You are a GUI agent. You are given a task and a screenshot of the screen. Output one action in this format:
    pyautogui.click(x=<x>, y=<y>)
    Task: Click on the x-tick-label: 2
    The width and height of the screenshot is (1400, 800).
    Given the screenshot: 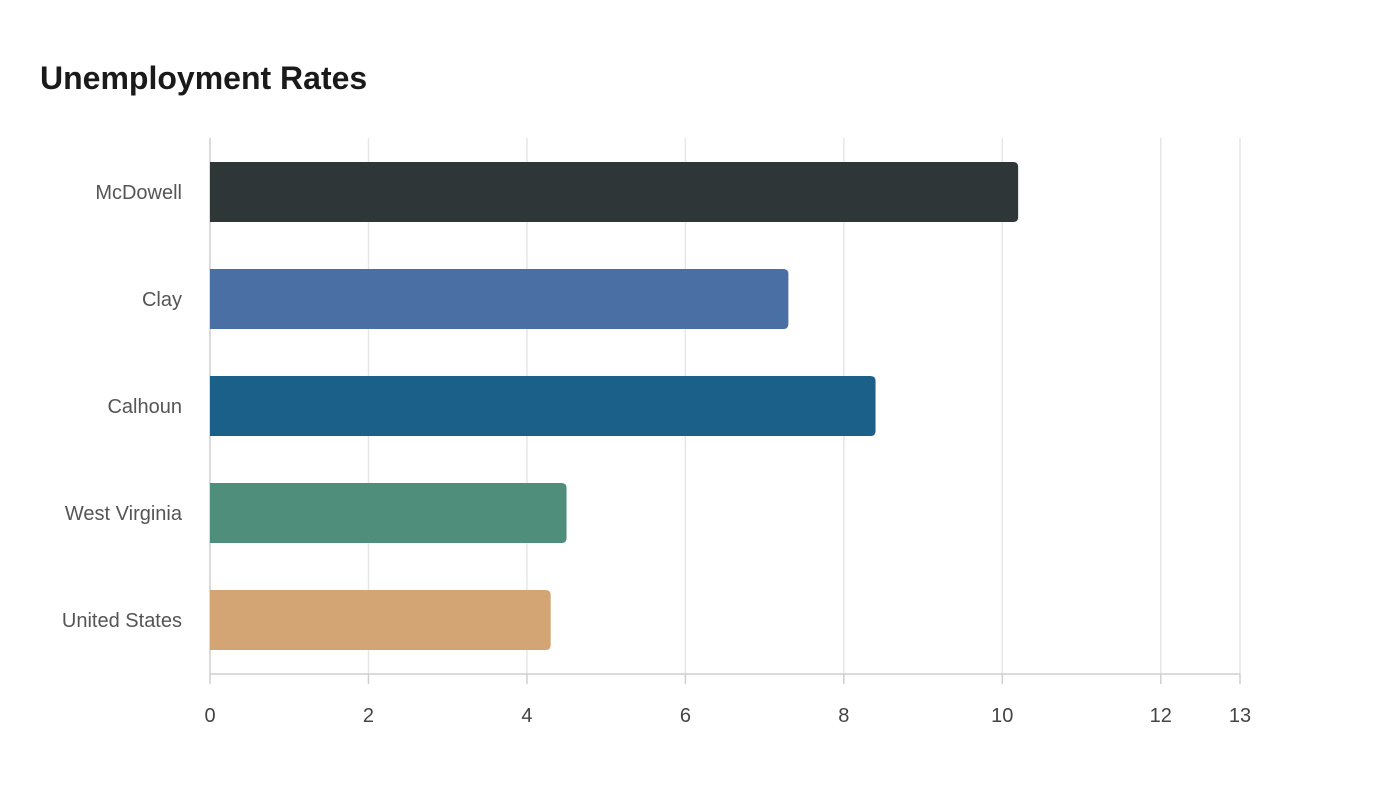 What is the action you would take?
    pyautogui.click(x=368, y=716)
    